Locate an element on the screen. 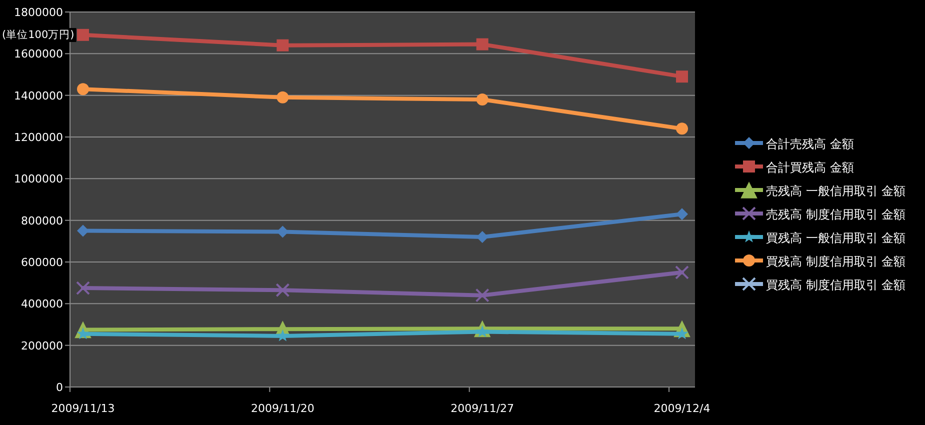 This screenshot has width=925, height=425. y-tick-label: 0 is located at coordinates (59, 387).